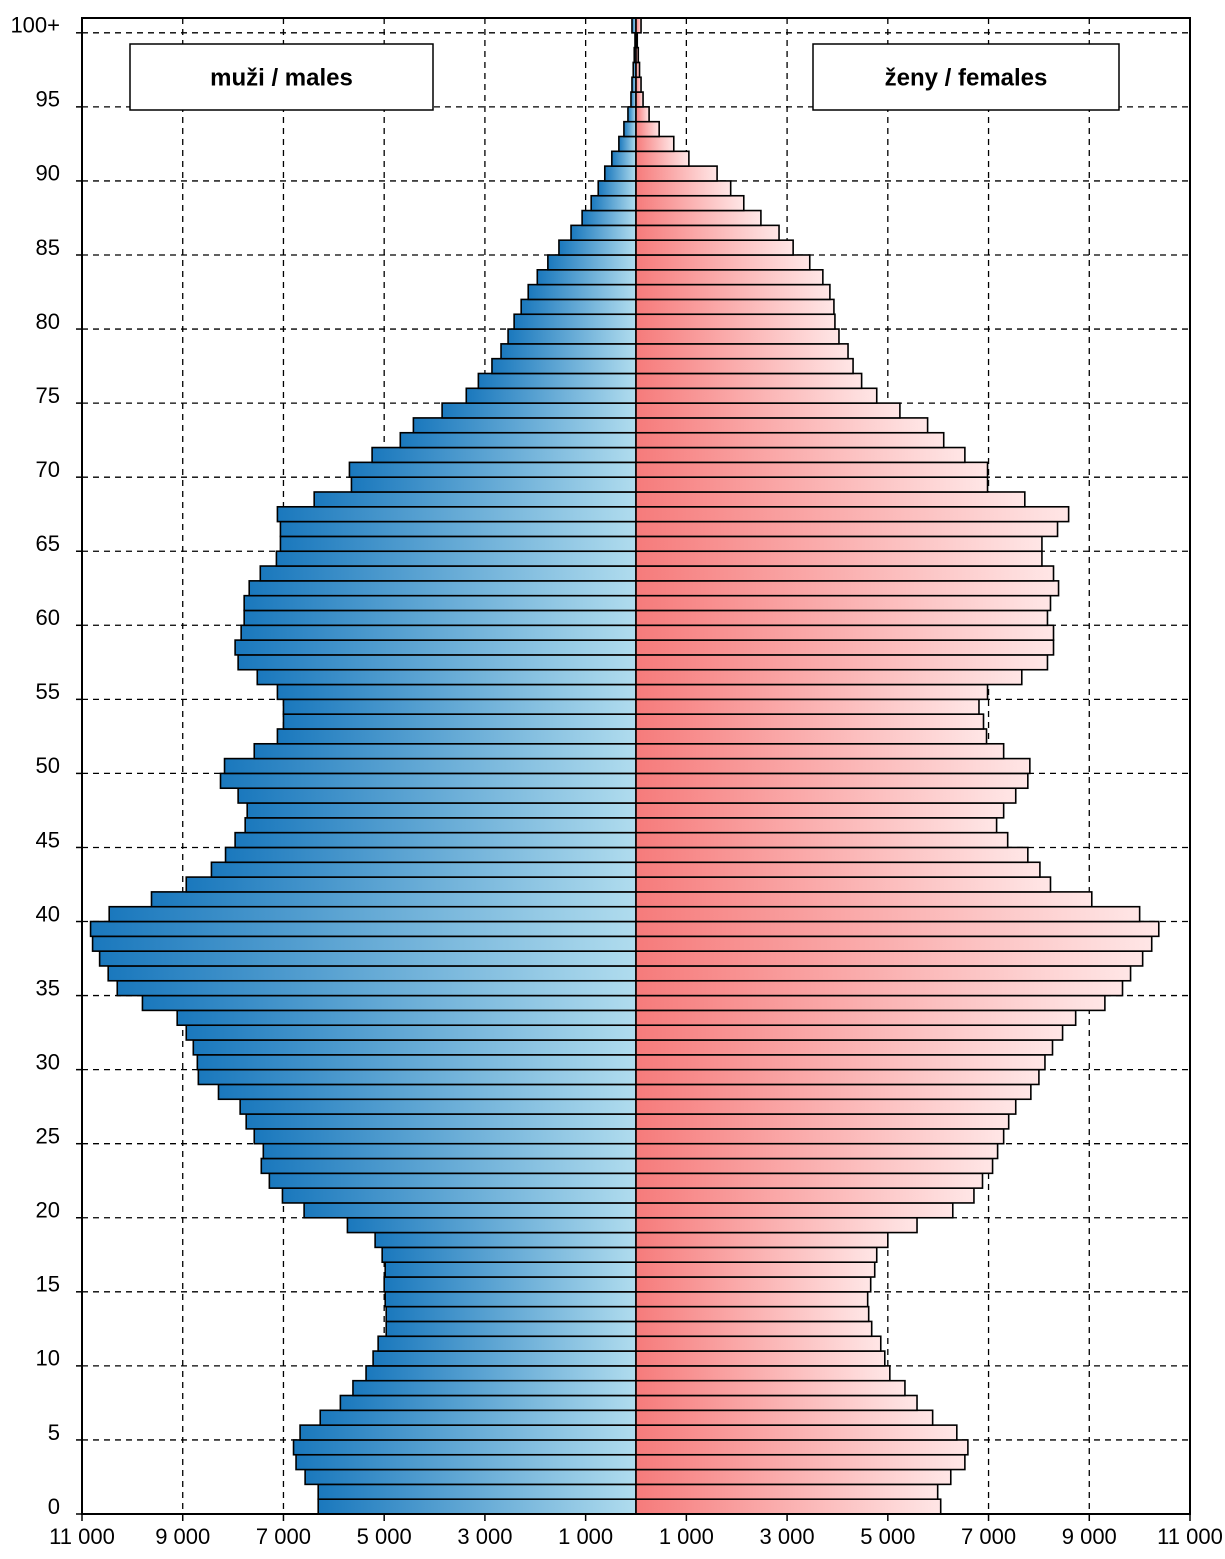 The image size is (1225, 1559). Describe the element at coordinates (48, 395) in the screenshot. I see `y-tick-label: 75` at that location.